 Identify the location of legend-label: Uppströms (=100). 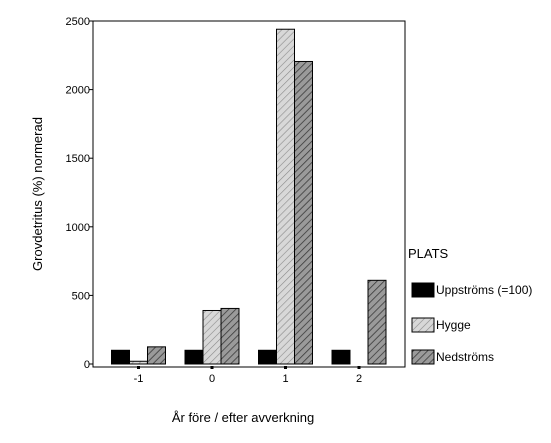
(484, 290).